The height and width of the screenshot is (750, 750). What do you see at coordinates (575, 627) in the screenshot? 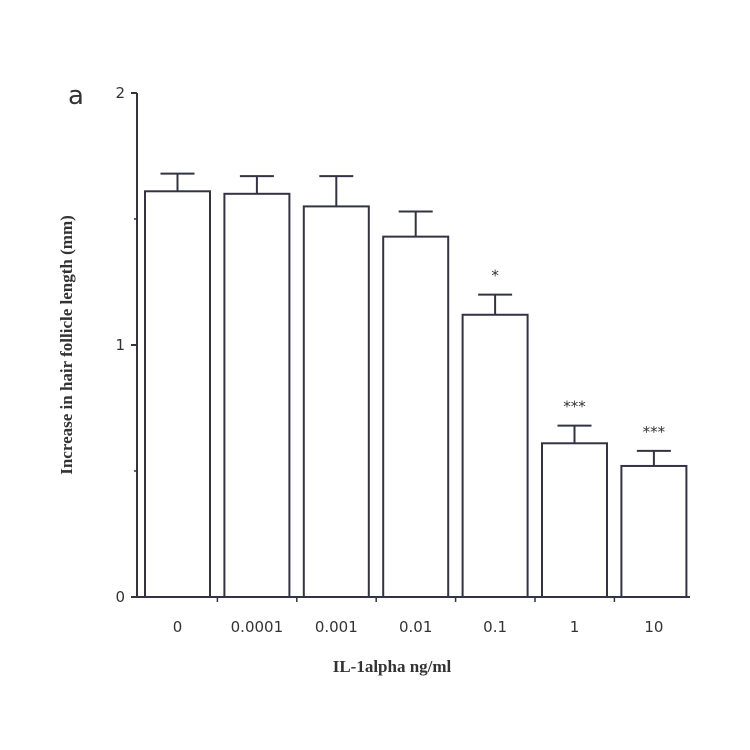
I see `x-tick-label: 1` at bounding box center [575, 627].